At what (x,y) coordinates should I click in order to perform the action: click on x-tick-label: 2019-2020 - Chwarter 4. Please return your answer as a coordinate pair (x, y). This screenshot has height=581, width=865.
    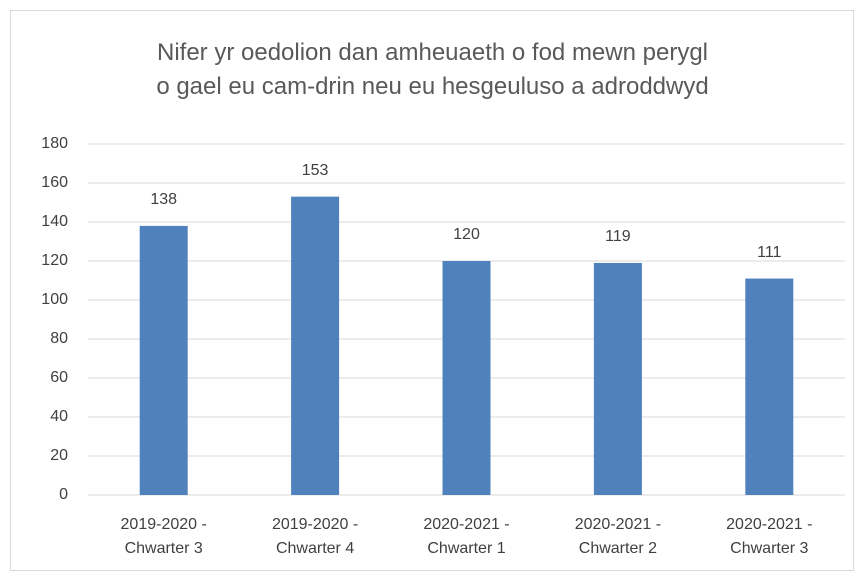
    Looking at the image, I should click on (315, 536).